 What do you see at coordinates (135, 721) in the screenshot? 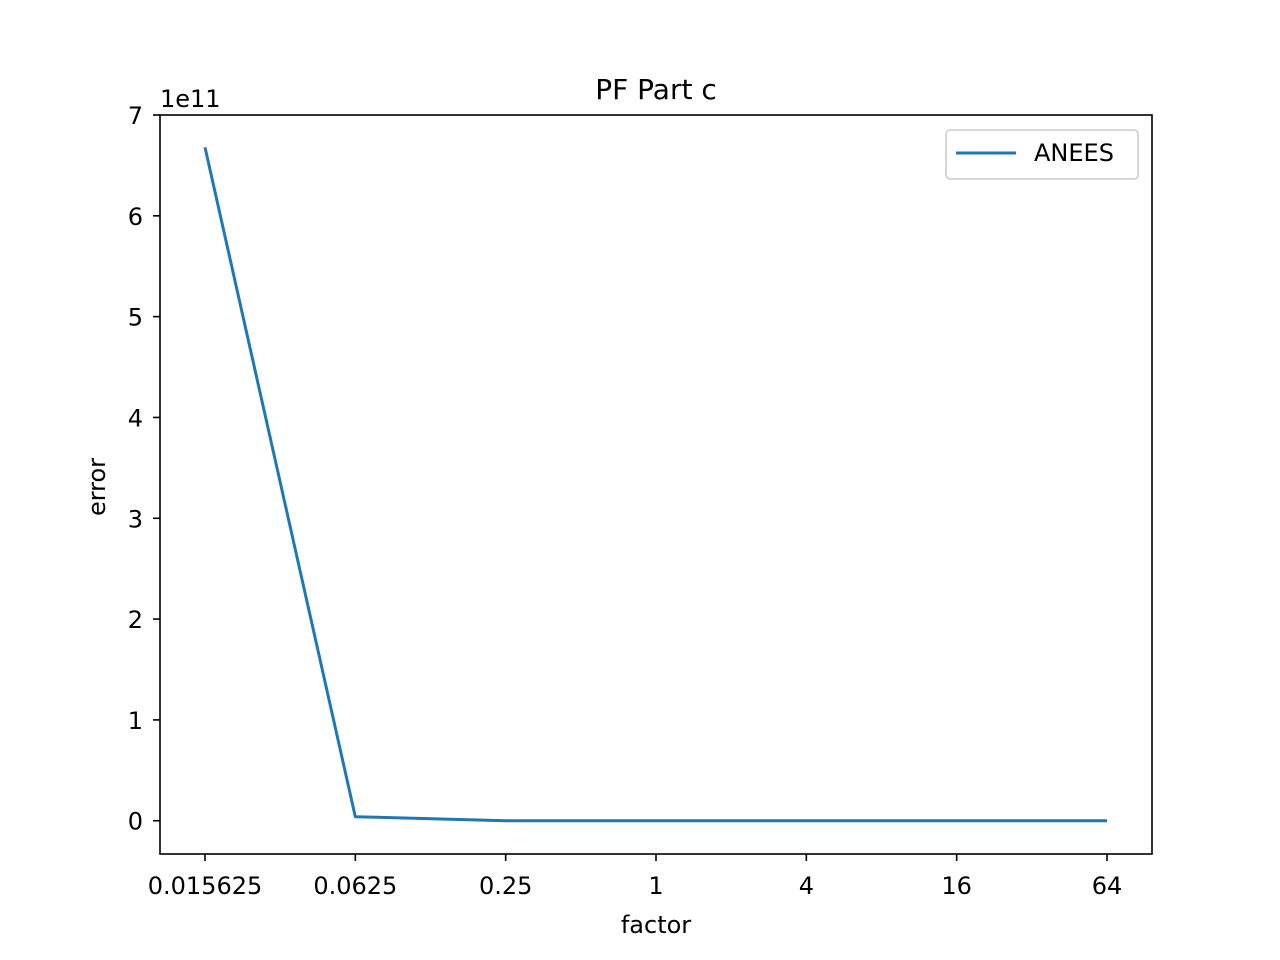
I see `y-tick-label: 1` at bounding box center [135, 721].